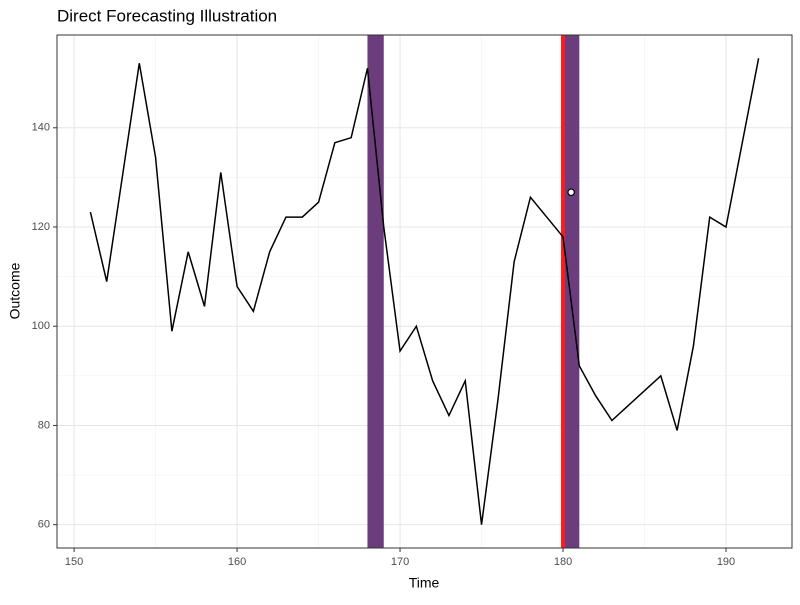  Describe the element at coordinates (726, 562) in the screenshot. I see `x-tick-label: 190` at that location.